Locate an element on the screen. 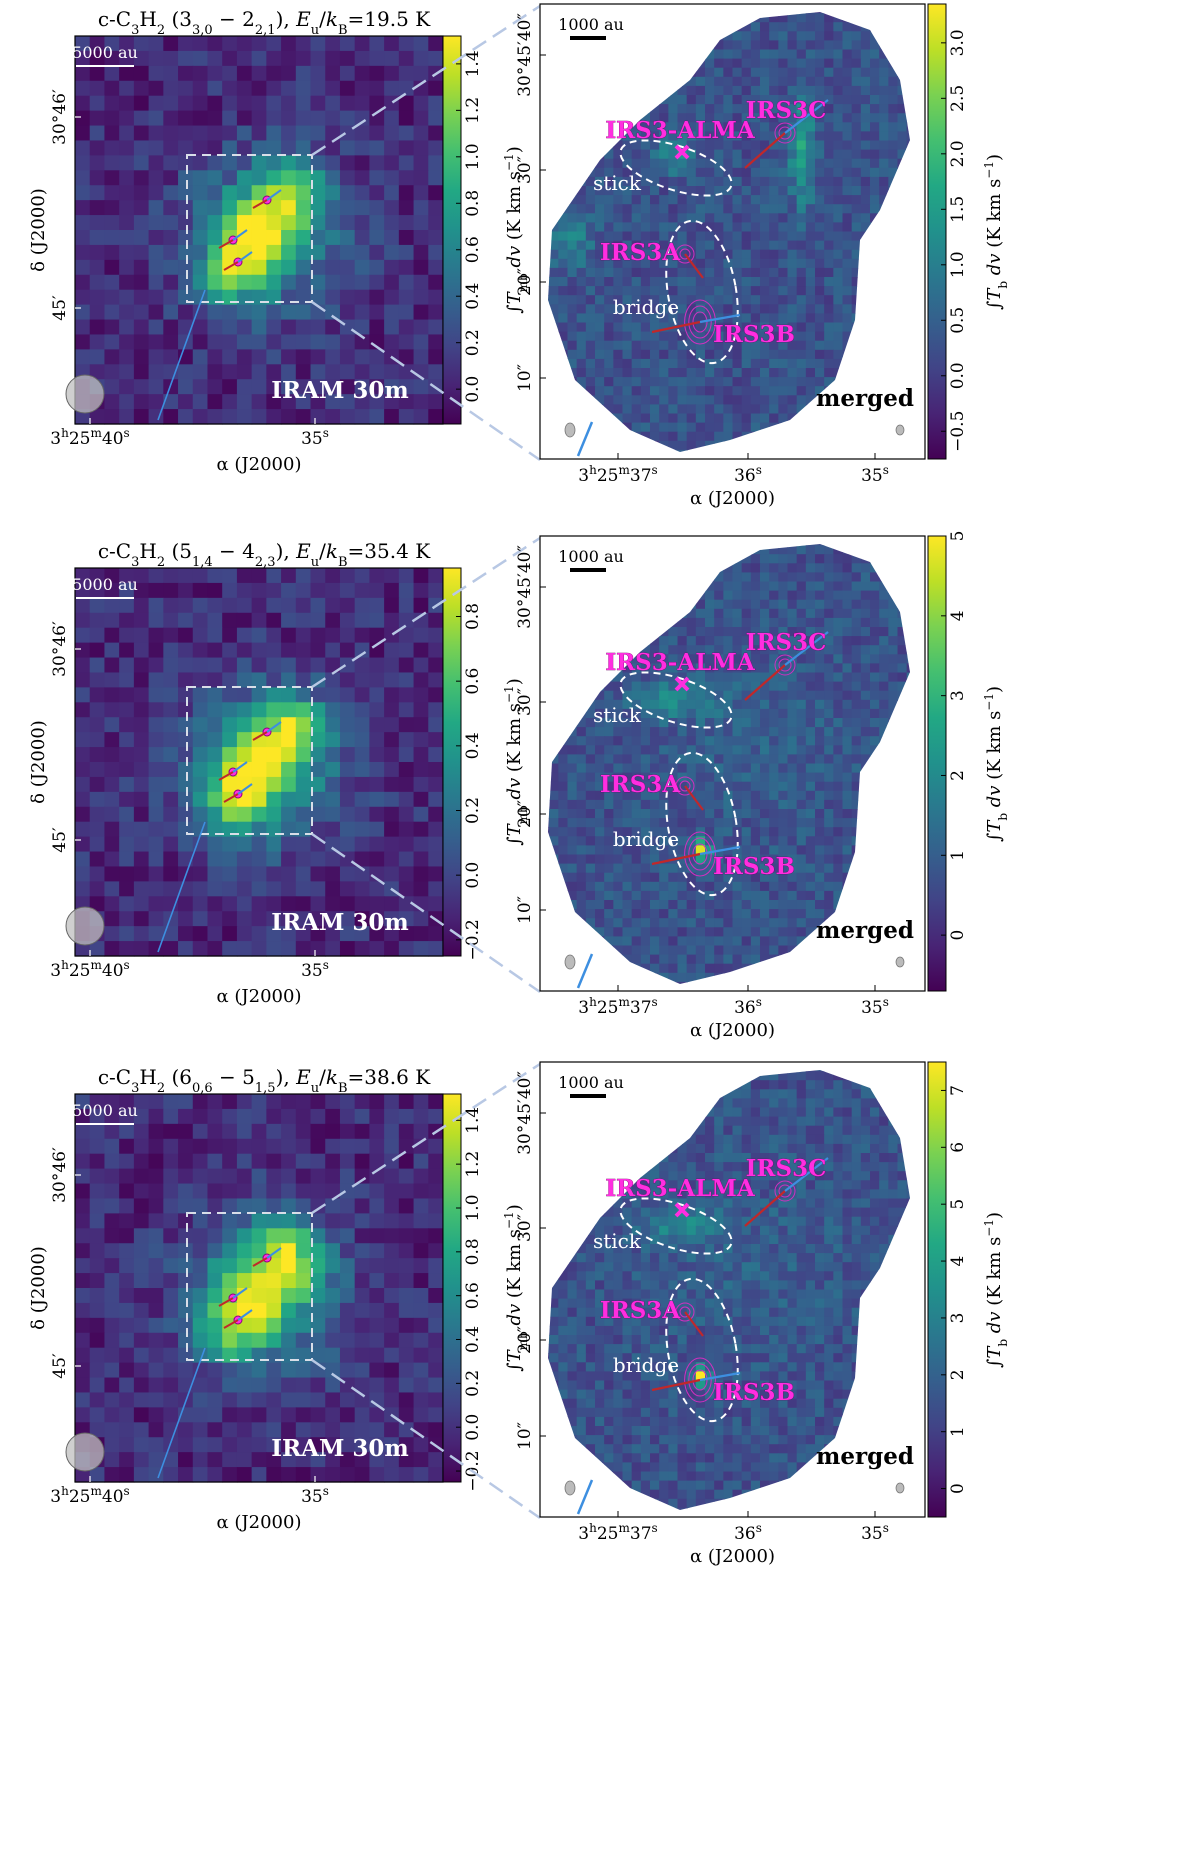  colorbar-tick-label: 0.8 is located at coordinates (473, 616).